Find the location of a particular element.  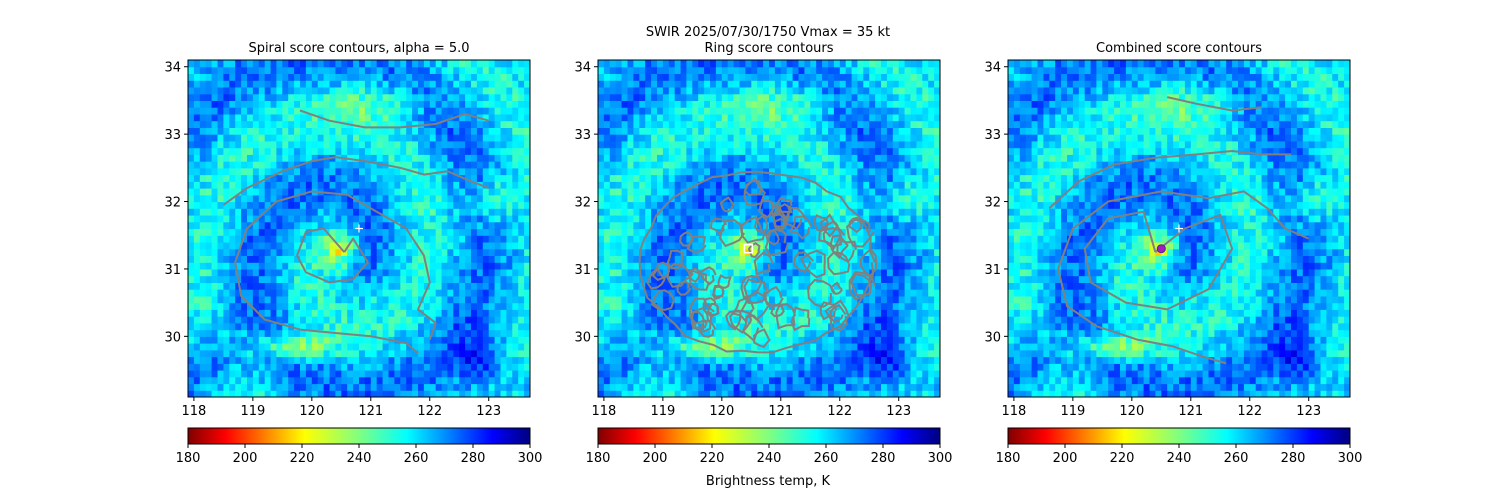

center-circle-marker is located at coordinates (1161, 249).